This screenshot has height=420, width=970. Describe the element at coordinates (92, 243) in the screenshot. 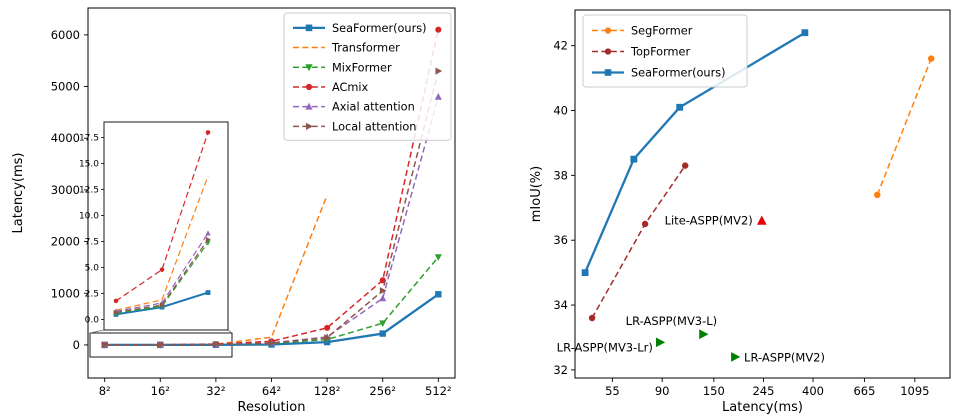

I see `inset-tick-label: 7.5` at that location.